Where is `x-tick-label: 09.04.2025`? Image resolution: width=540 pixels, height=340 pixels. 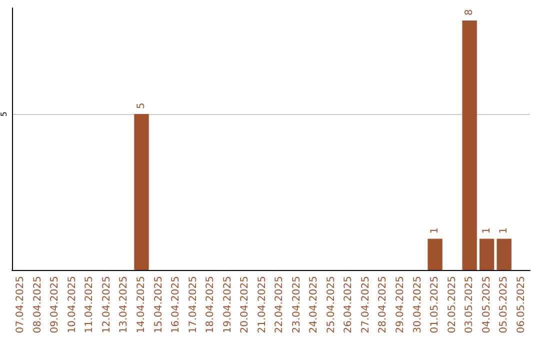
x-tick-label: 09.04.2025 is located at coordinates (55, 305).